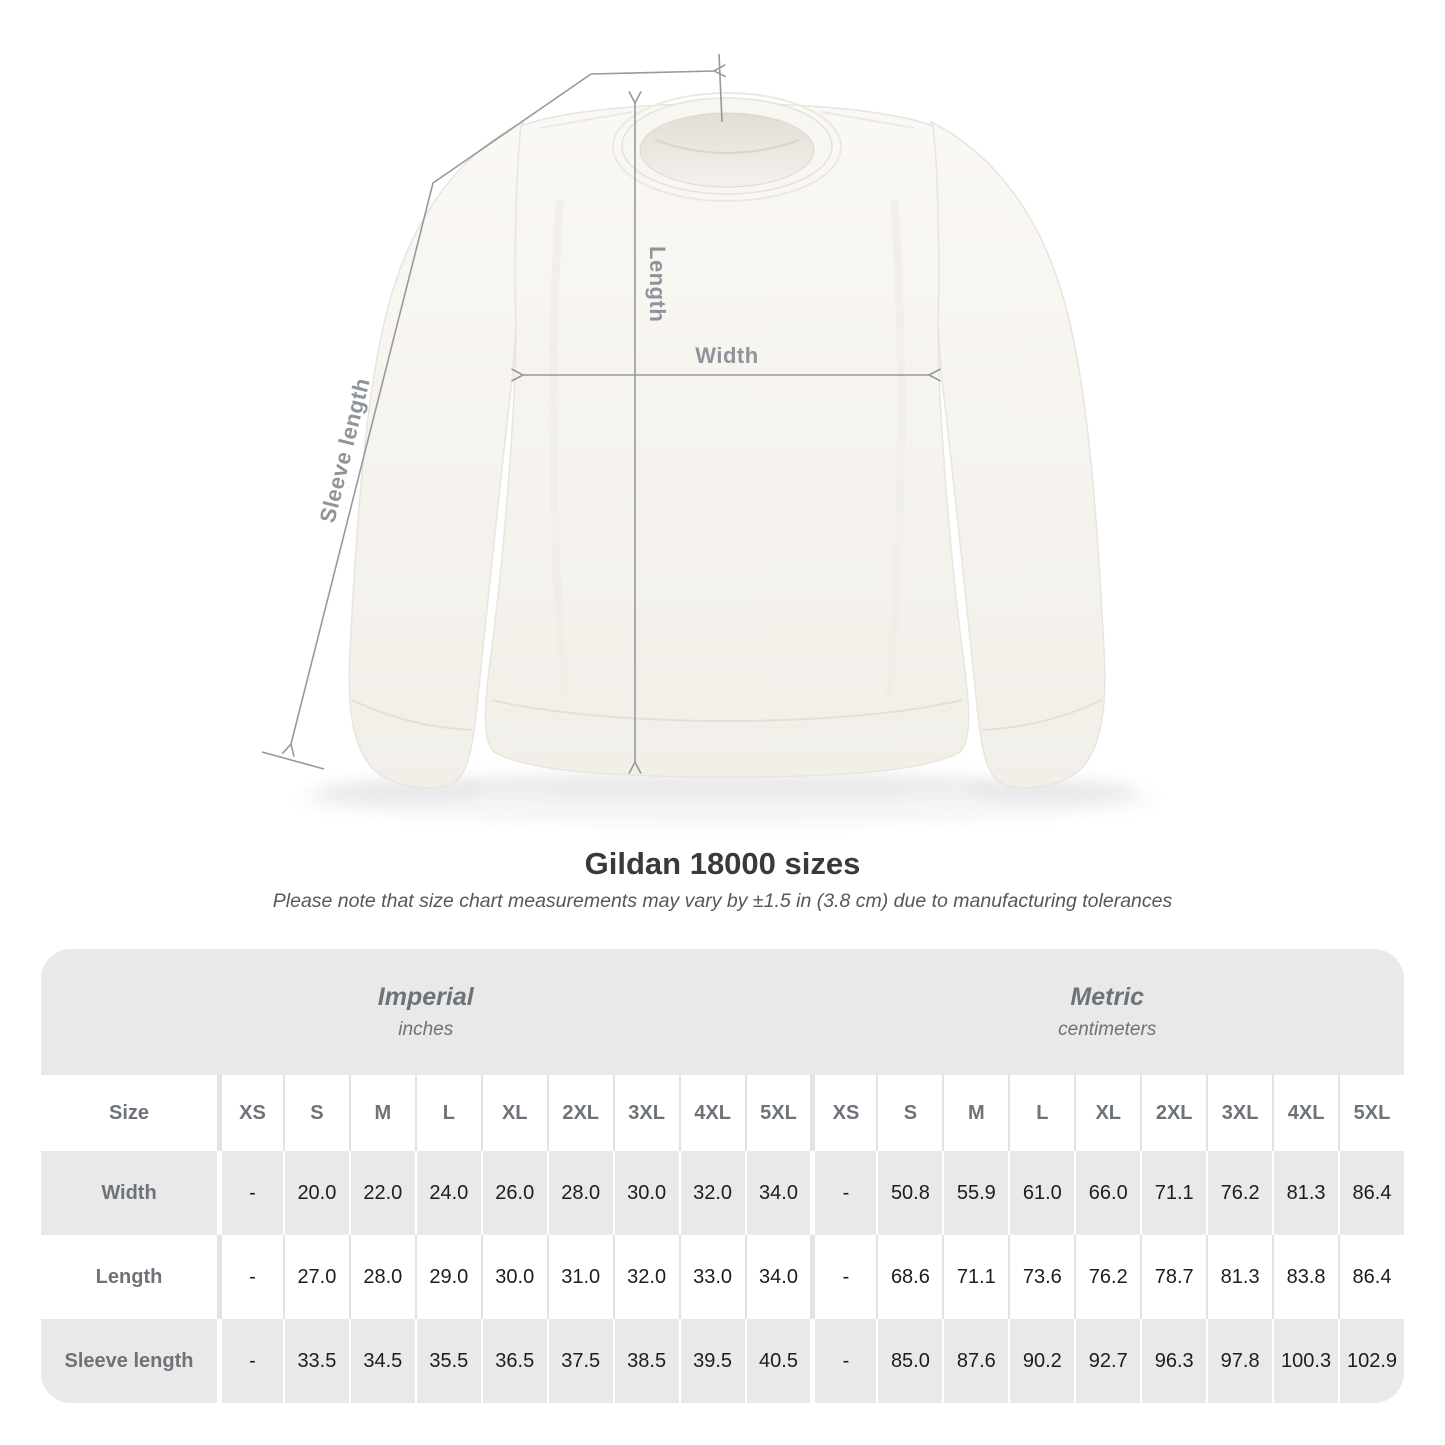 The height and width of the screenshot is (1445, 1445). Describe the element at coordinates (250, 1361) in the screenshot. I see `value-sleeve-length-imperial-xs: -` at that location.